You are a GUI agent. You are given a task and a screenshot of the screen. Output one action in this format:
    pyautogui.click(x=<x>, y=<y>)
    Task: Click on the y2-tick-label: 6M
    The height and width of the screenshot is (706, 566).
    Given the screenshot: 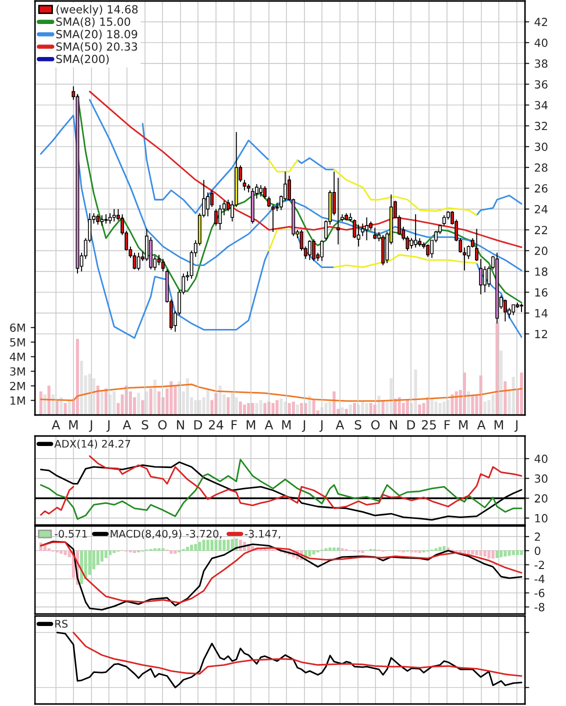 What is the action you would take?
    pyautogui.click(x=17, y=328)
    